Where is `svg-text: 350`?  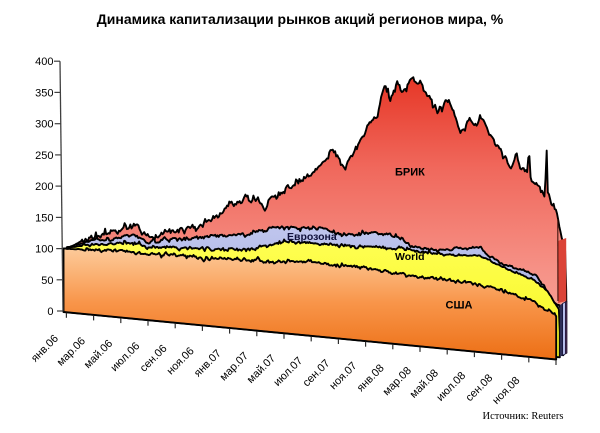 svg-text: 350 is located at coordinates (44, 93).